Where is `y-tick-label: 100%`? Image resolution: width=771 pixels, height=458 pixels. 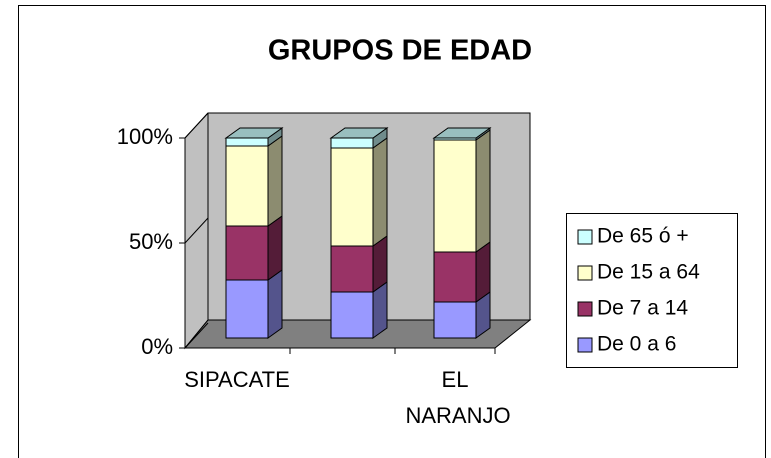
y-tick-label: 100% is located at coordinates (145, 136).